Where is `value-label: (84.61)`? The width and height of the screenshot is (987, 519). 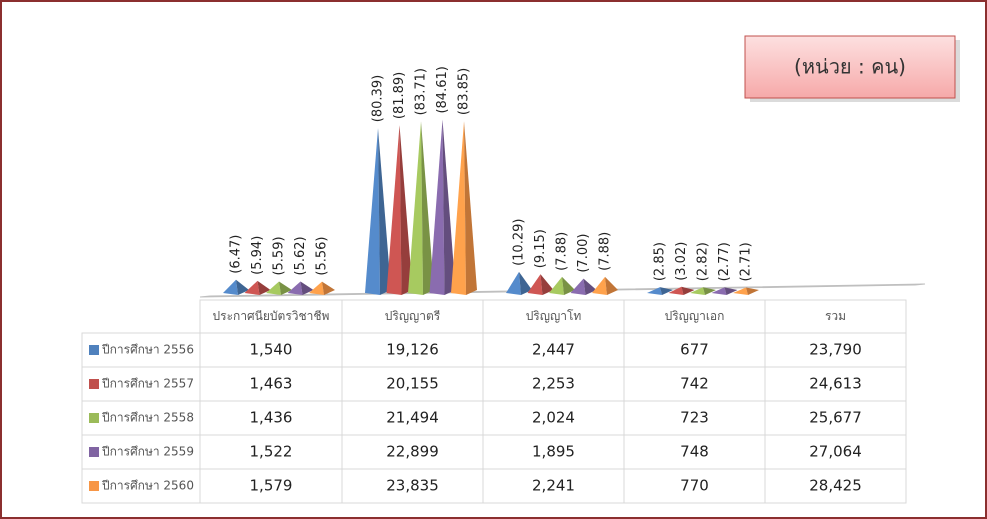
value-label: (84.61) is located at coordinates (442, 89).